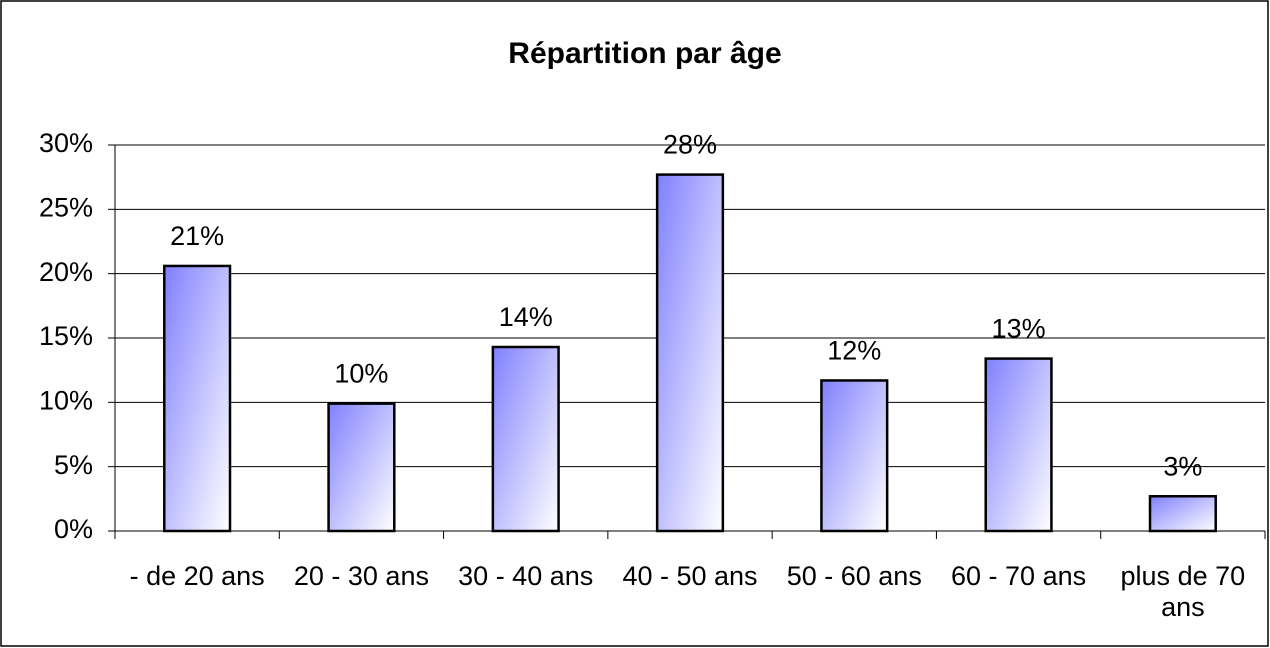  Describe the element at coordinates (66, 400) in the screenshot. I see `y-tick-label: 10%` at that location.